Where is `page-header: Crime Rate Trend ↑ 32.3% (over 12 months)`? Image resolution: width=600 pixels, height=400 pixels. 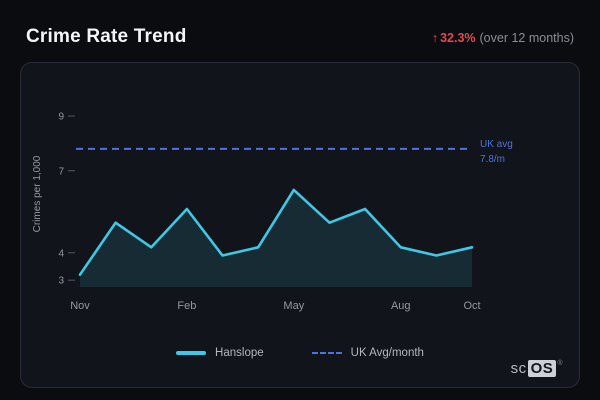
page-header: Crime Rate Trend ↑ 32.3% (over 12 months) is located at coordinates (300, 24).